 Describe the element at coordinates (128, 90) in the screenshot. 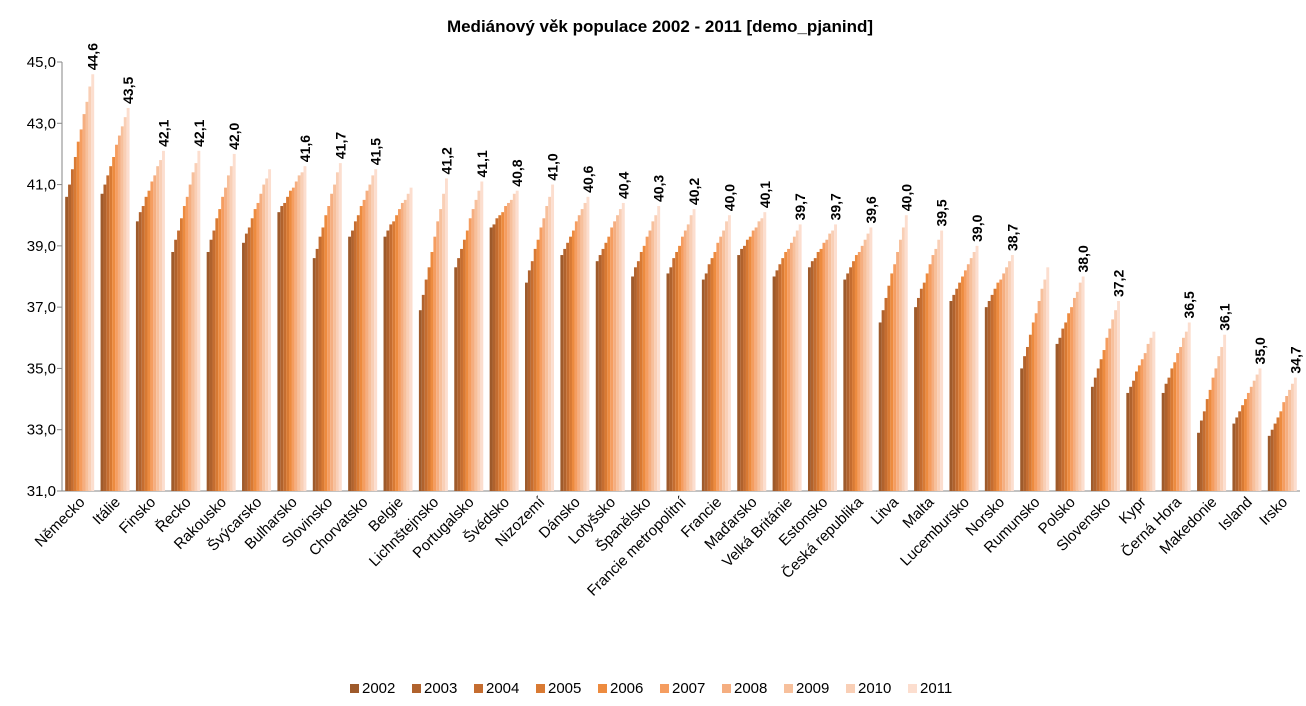

I see `data-label: 43,5` at that location.